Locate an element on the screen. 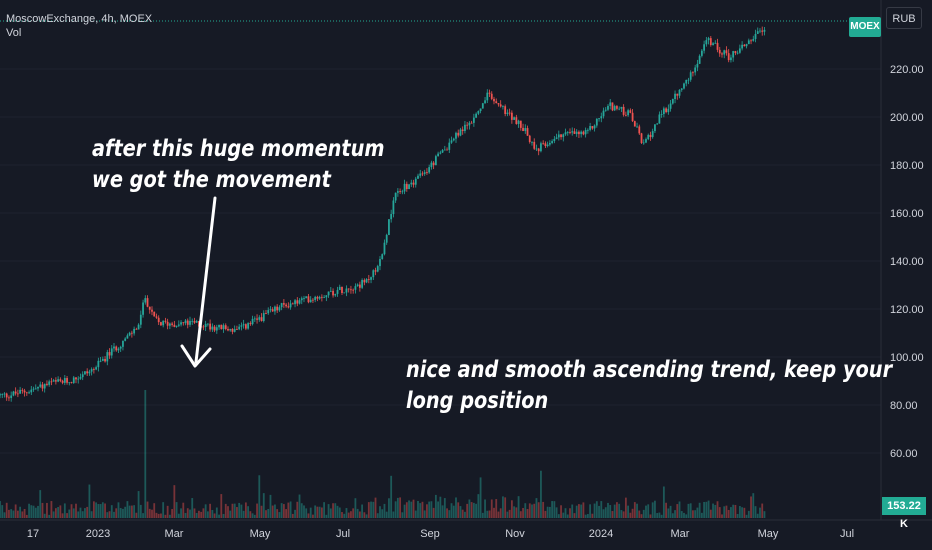 The image size is (932, 550). last-price-symbol-tag: MOEX is located at coordinates (865, 27).